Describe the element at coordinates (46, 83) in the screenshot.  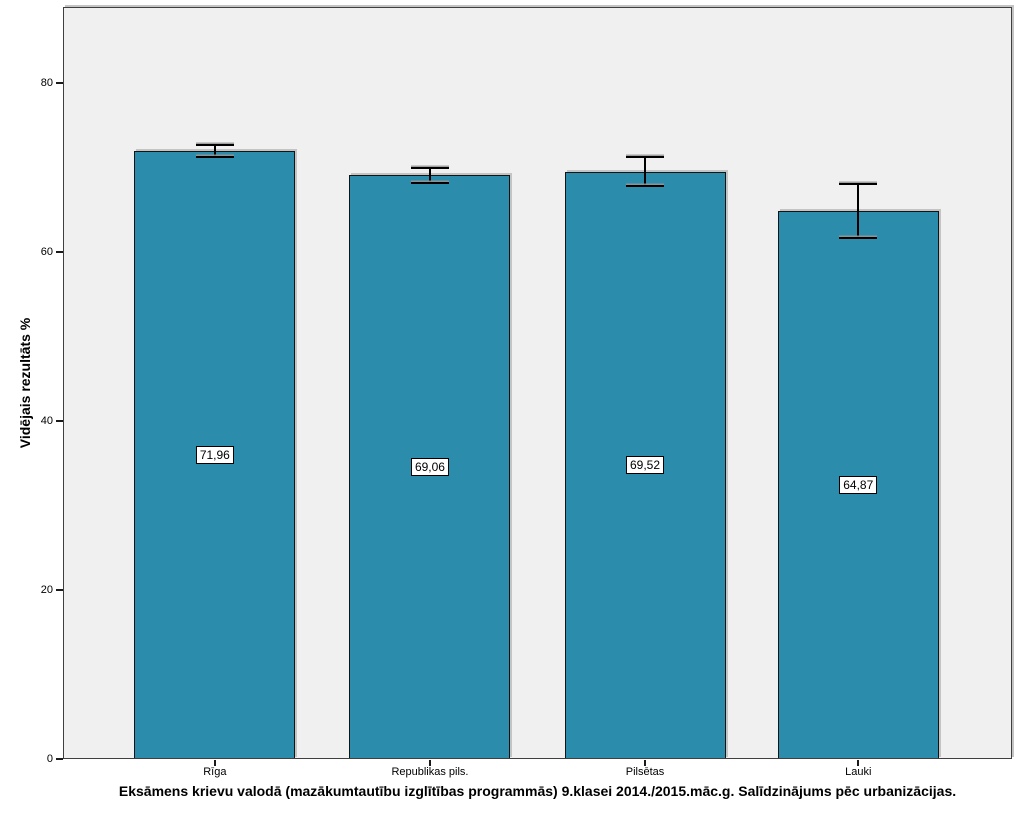
I see `y-tick-label: 80` at that location.